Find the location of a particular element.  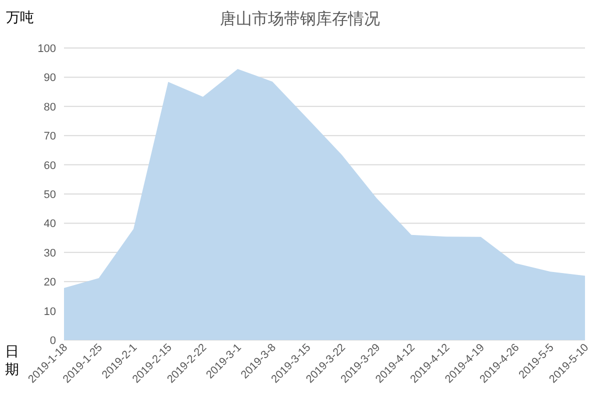

y-tick-label: 0 is located at coordinates (53, 341).